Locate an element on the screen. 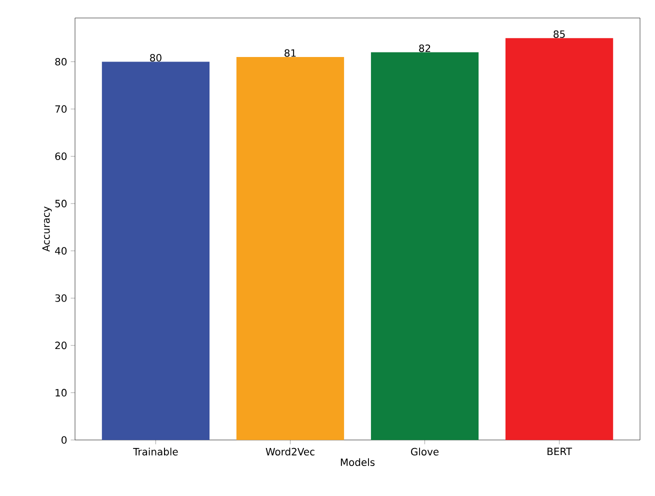 The image size is (655, 496). data-label: 85 is located at coordinates (559, 34).